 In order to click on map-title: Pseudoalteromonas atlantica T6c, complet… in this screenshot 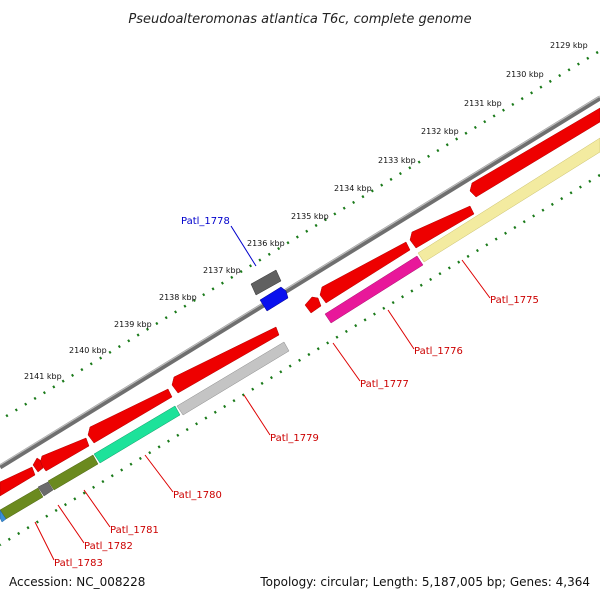, I will do `click(299, 19)`.